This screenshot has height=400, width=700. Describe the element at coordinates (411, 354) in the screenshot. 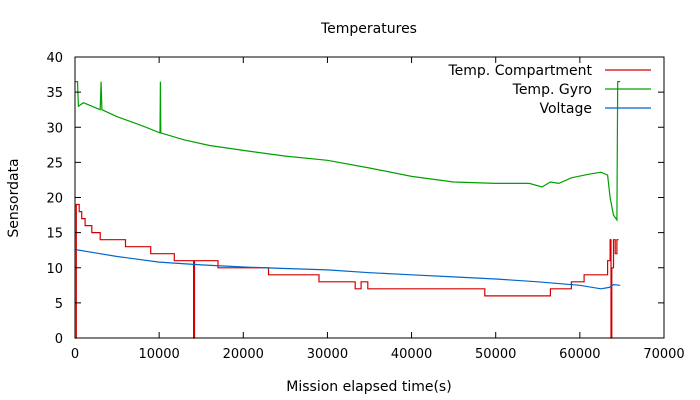

I see `x-tick-label: 40000` at that location.